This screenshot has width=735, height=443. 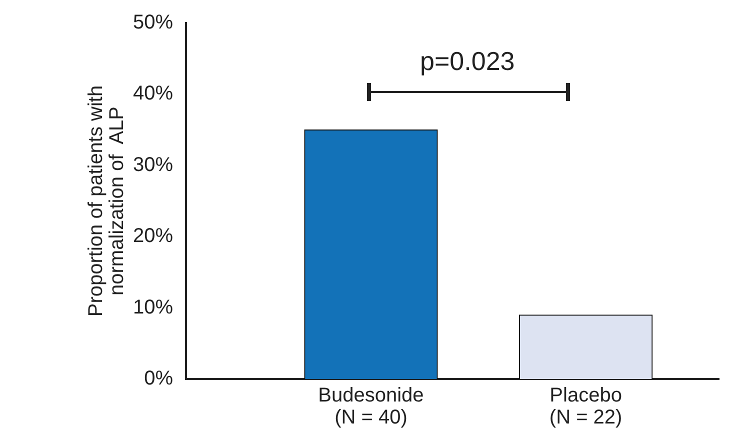 What do you see at coordinates (467, 61) in the screenshot?
I see `annotation: p=0.023` at bounding box center [467, 61].